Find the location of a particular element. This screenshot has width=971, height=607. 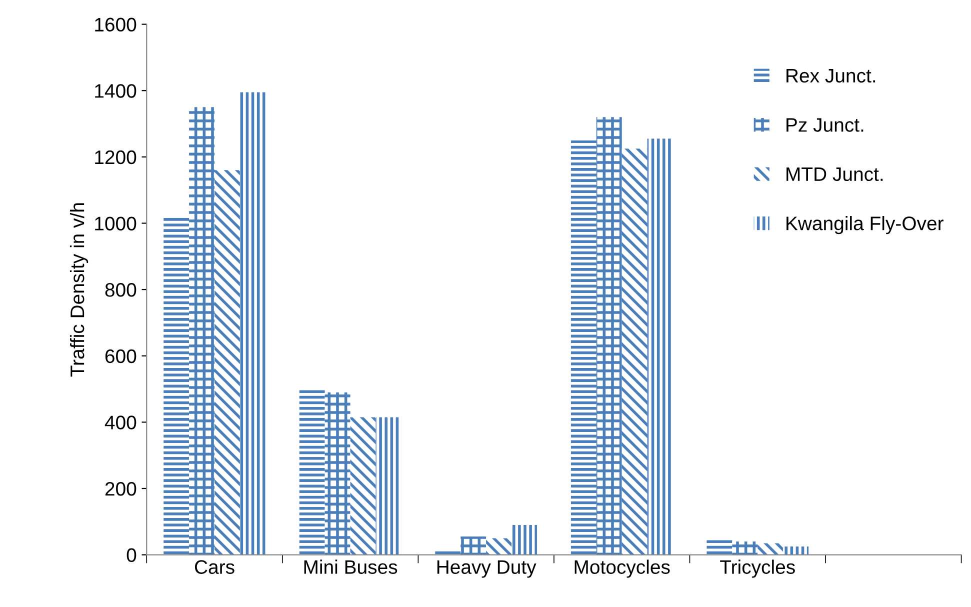

legend-label: Pz Junct. is located at coordinates (825, 125).